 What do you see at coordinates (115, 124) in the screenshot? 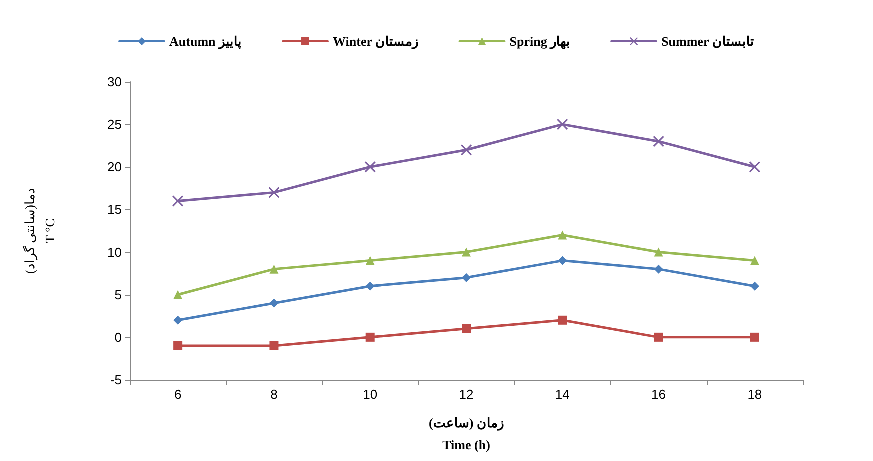
I see `y-tick-label: 25` at bounding box center [115, 124].